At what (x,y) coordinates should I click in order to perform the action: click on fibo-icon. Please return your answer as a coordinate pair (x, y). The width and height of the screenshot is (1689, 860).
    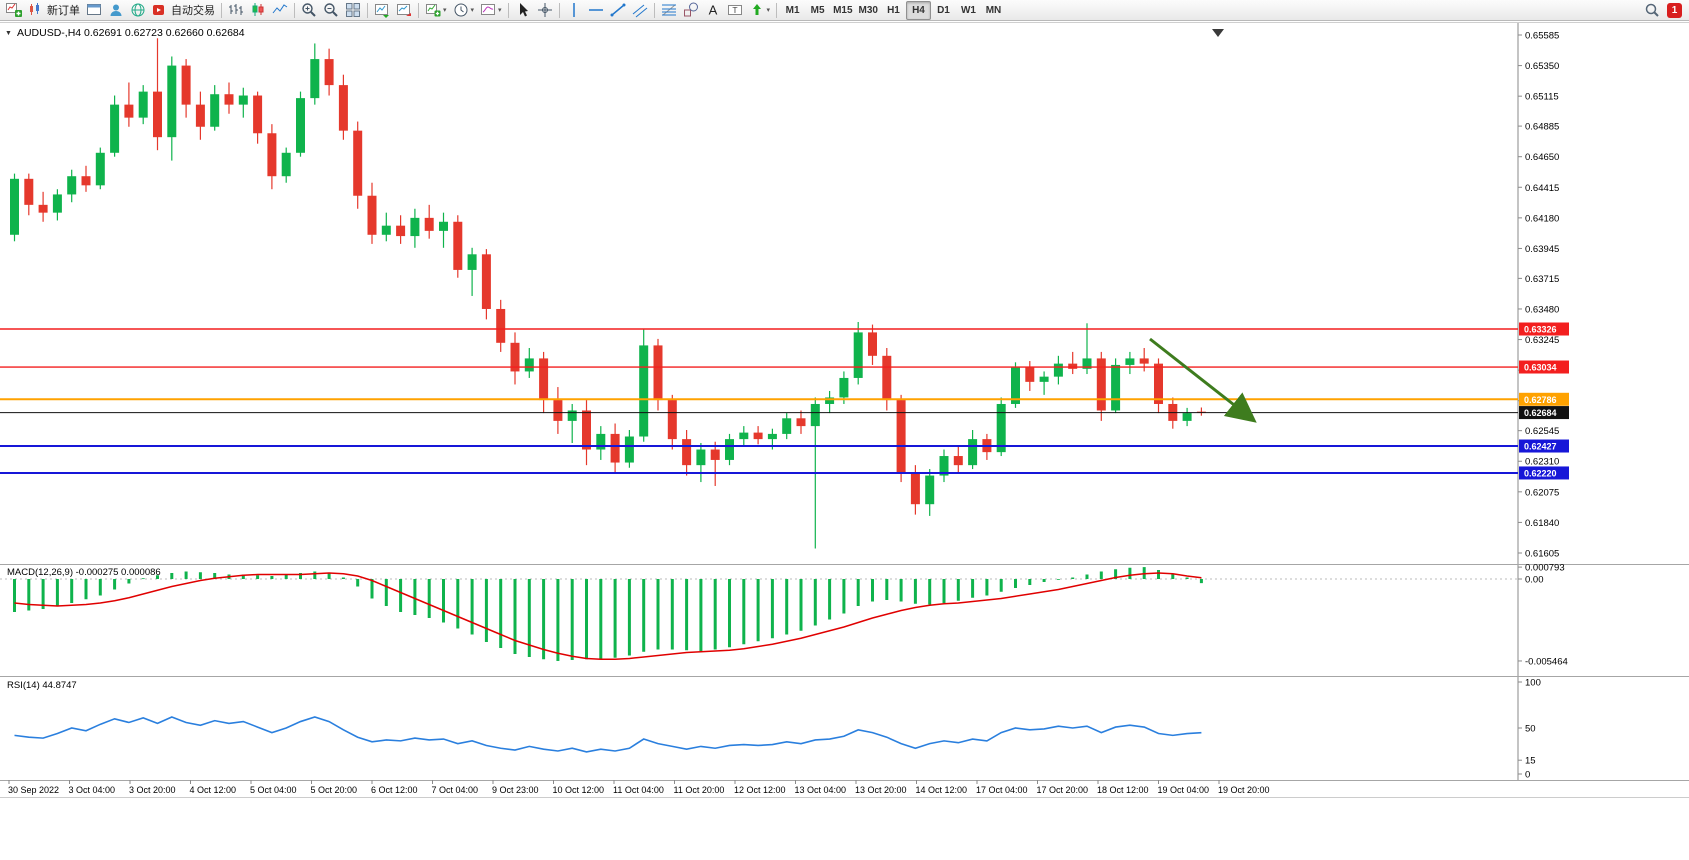
    Looking at the image, I should click on (669, 10).